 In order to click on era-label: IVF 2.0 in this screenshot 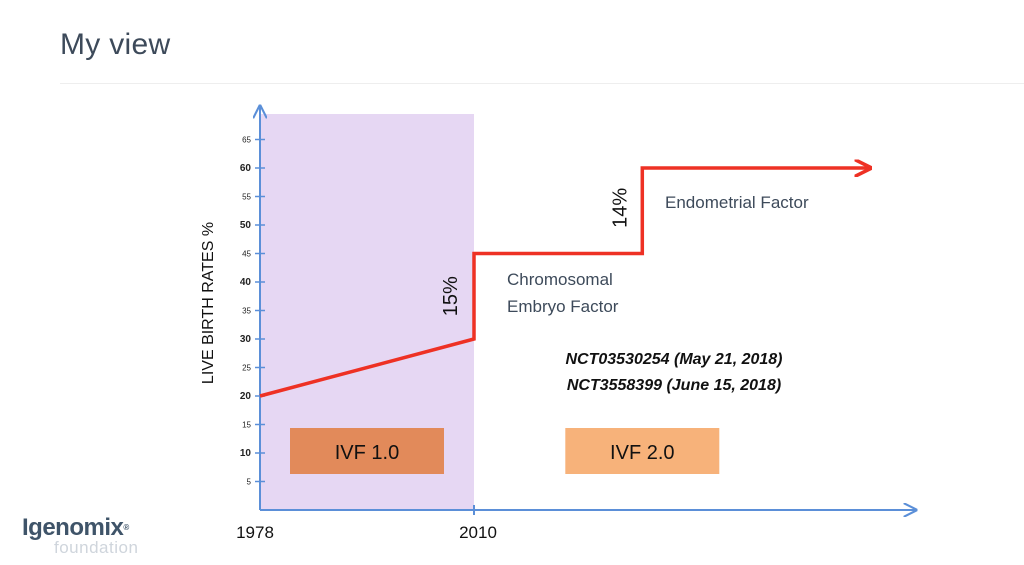, I will do `click(642, 453)`.